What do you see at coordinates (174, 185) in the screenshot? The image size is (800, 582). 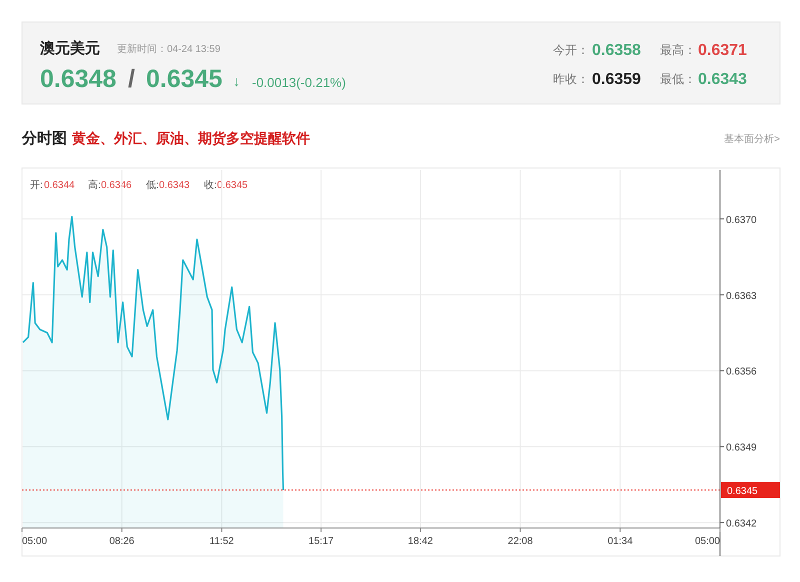 I see `annotation: 0.6343` at bounding box center [174, 185].